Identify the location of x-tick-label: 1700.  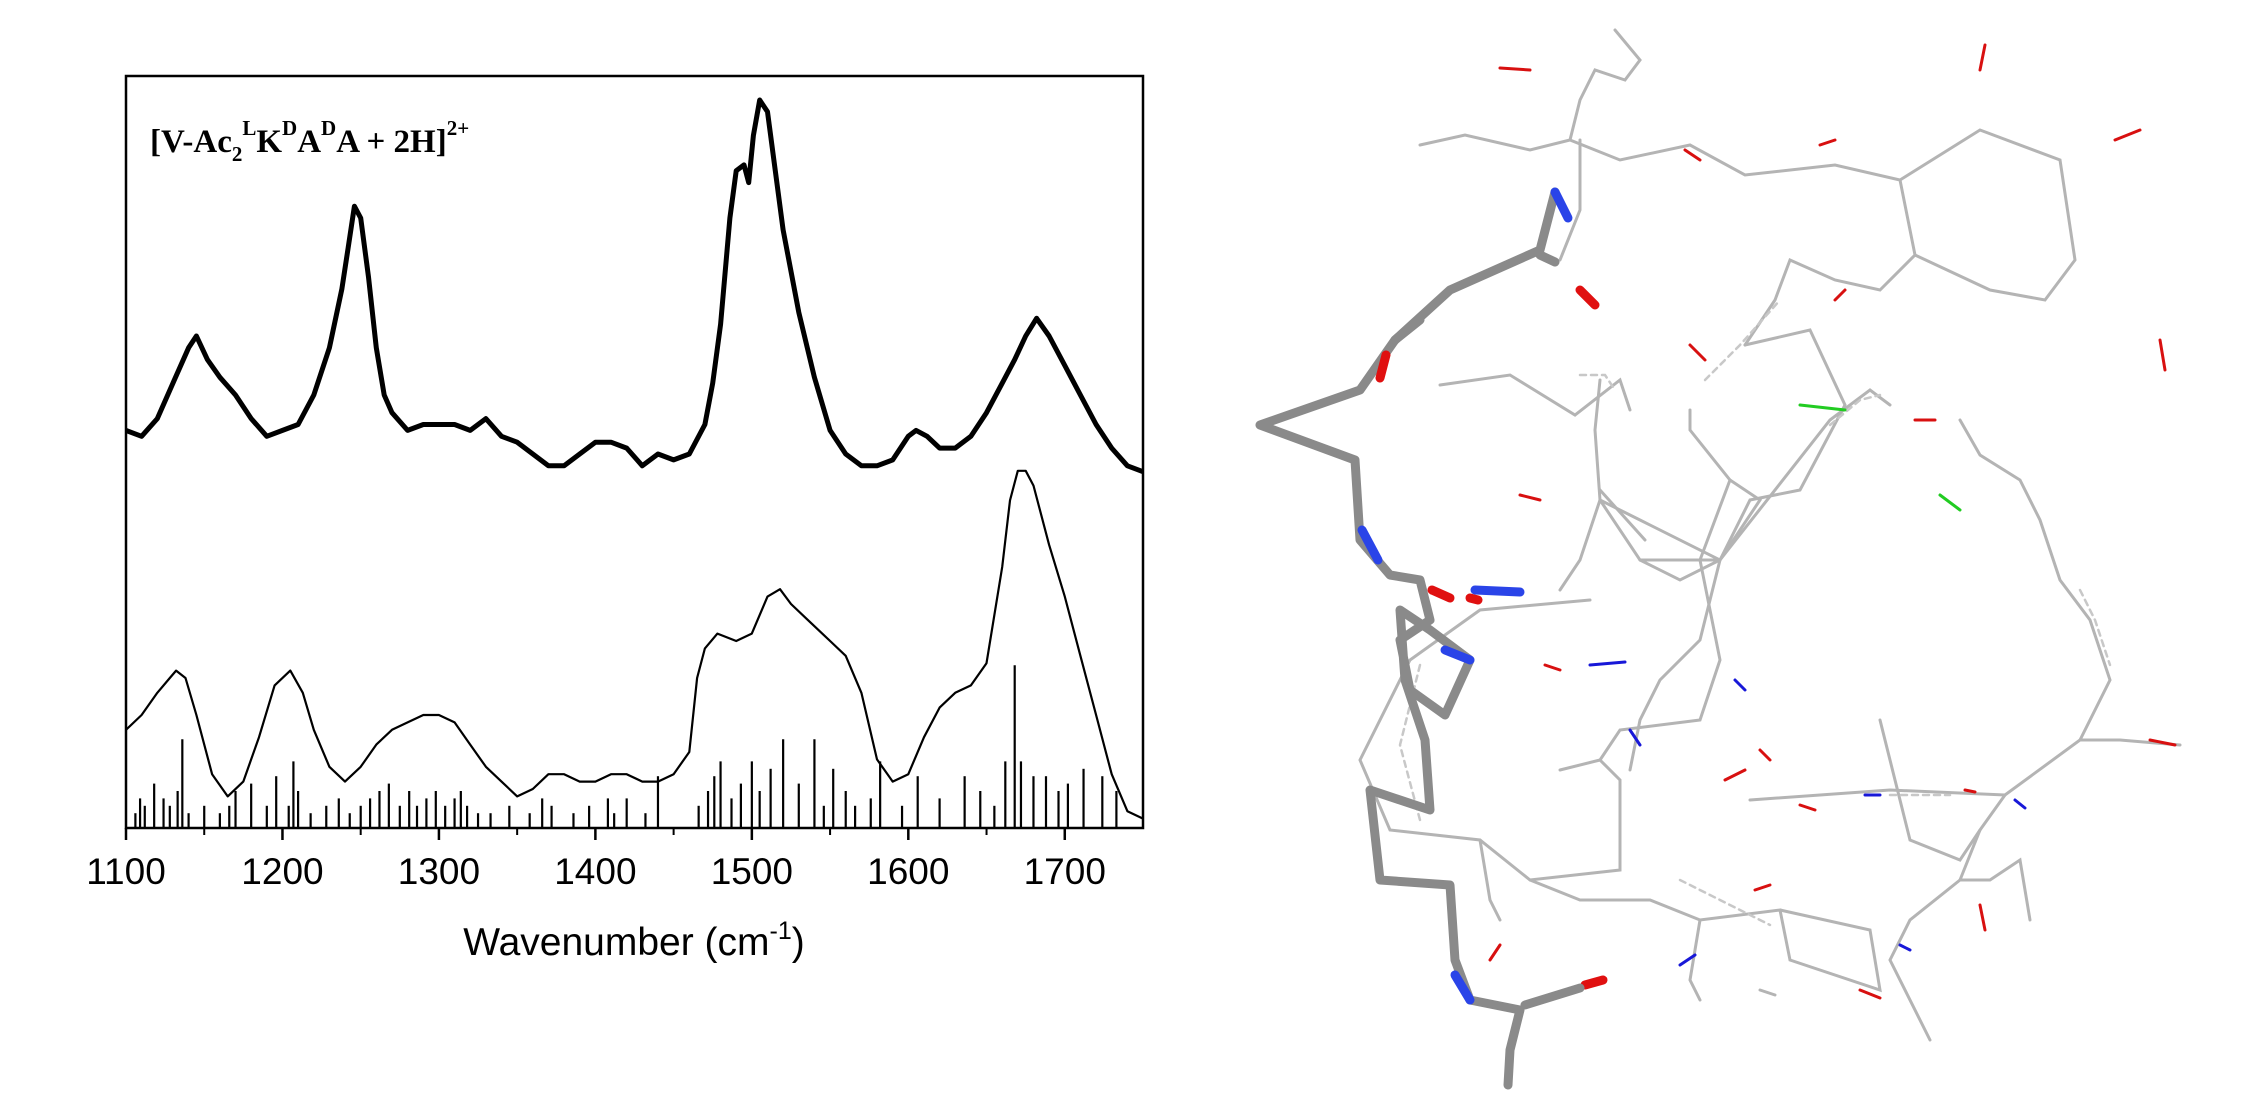
(1065, 871).